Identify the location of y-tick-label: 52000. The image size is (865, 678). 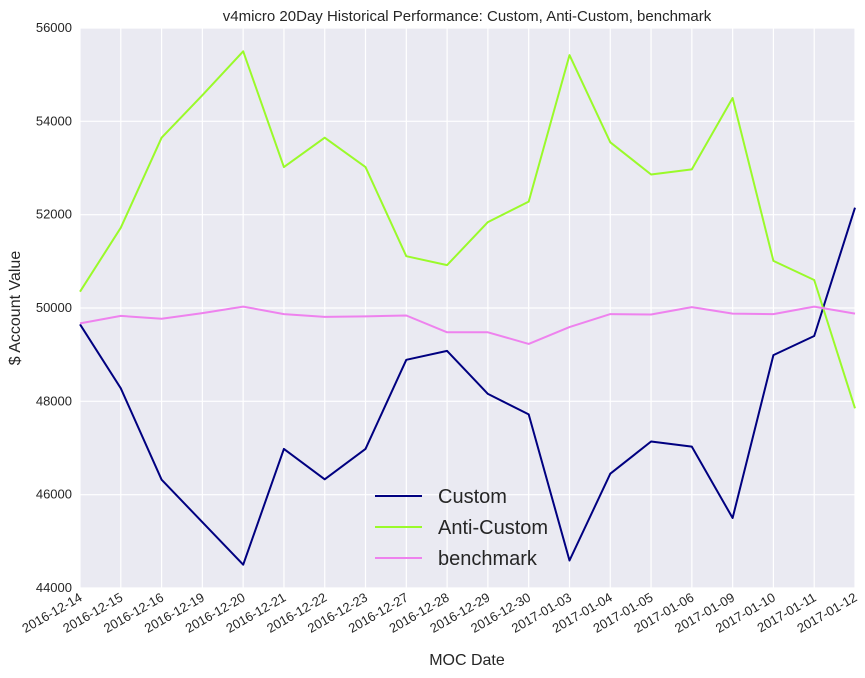
(54, 214).